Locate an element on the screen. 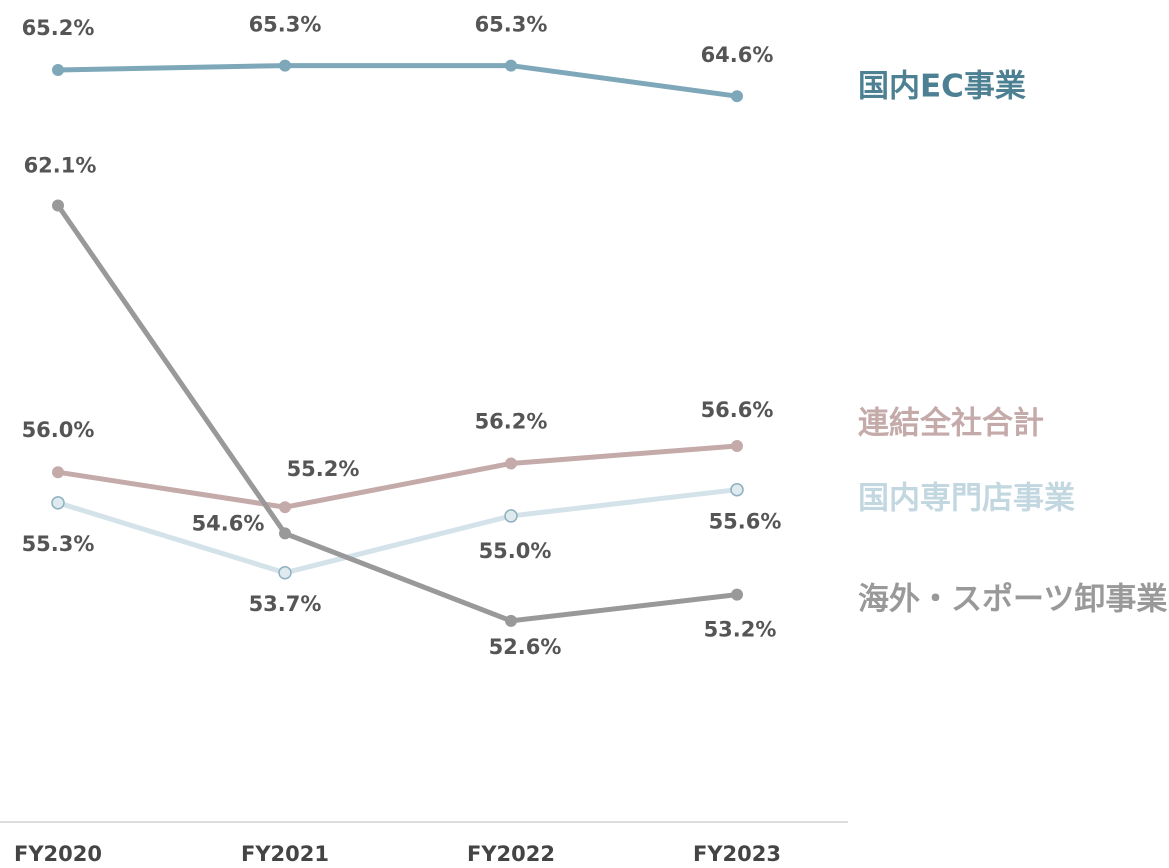 The height and width of the screenshot is (868, 1169). value-label: 55.3% is located at coordinates (58, 544).